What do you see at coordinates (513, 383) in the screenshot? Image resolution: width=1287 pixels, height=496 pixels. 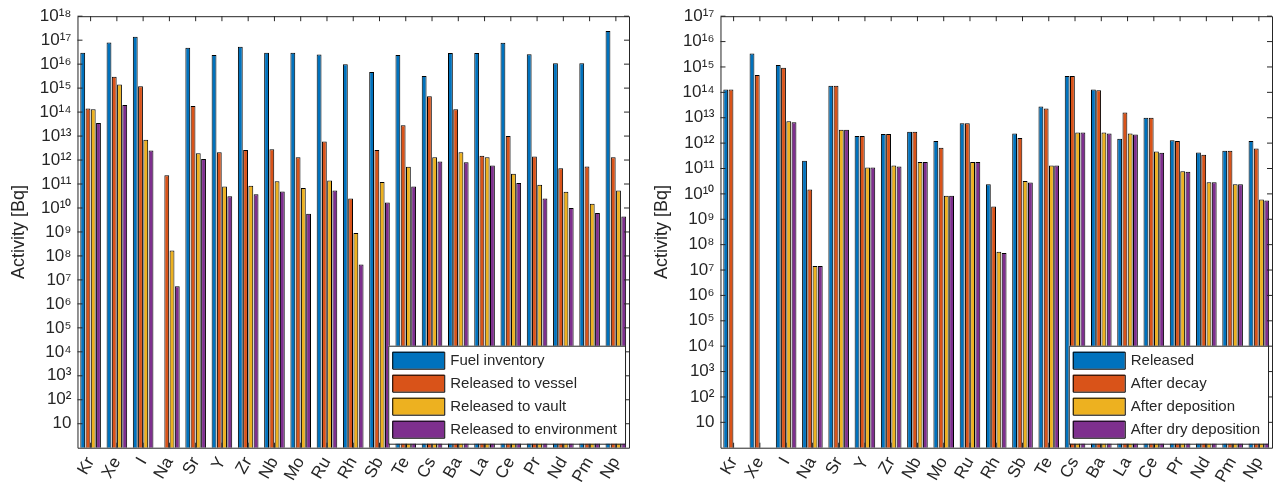 I see `legend-label: Released to vessel` at bounding box center [513, 383].